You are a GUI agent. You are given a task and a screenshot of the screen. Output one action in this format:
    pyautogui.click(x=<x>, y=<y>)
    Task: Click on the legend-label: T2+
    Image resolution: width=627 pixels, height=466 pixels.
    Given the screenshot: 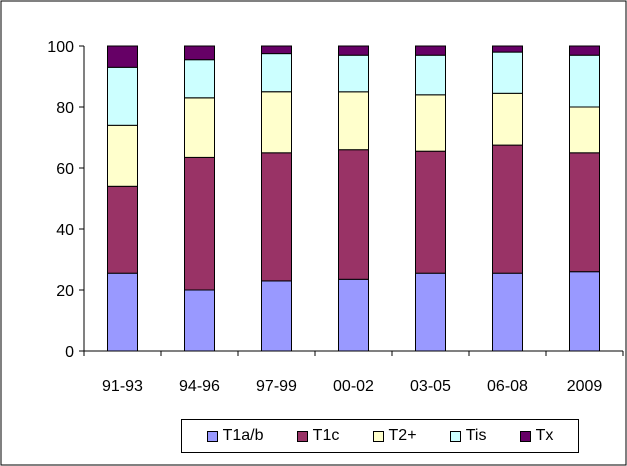 What is the action you would take?
    pyautogui.click(x=402, y=435)
    